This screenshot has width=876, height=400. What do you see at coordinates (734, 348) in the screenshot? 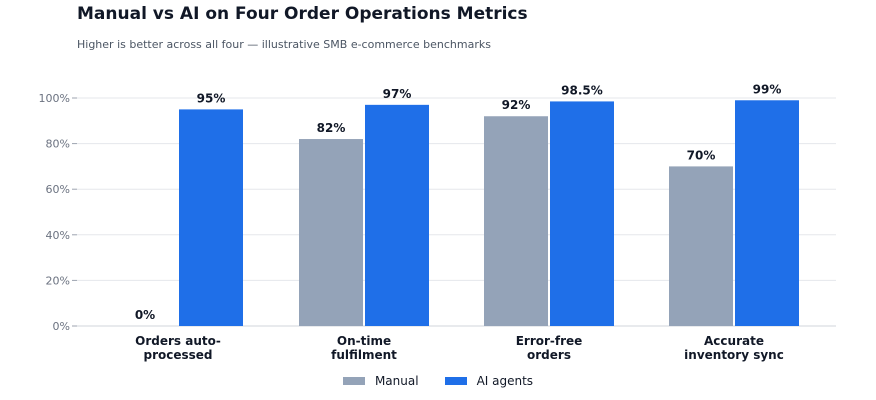
I see `x-category-label: Accurate inventory sync` at bounding box center [734, 348].